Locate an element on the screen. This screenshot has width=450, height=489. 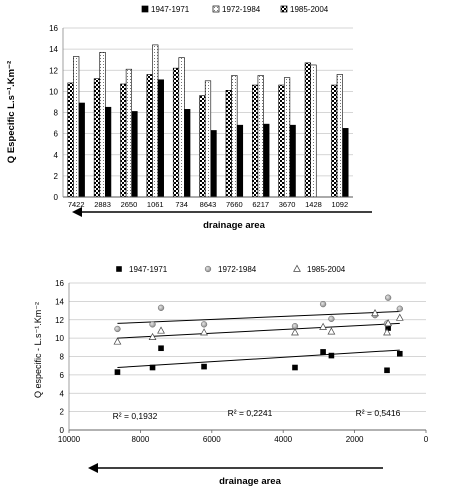
legend-swatch-1972-1984 is located at coordinates (216, 9).